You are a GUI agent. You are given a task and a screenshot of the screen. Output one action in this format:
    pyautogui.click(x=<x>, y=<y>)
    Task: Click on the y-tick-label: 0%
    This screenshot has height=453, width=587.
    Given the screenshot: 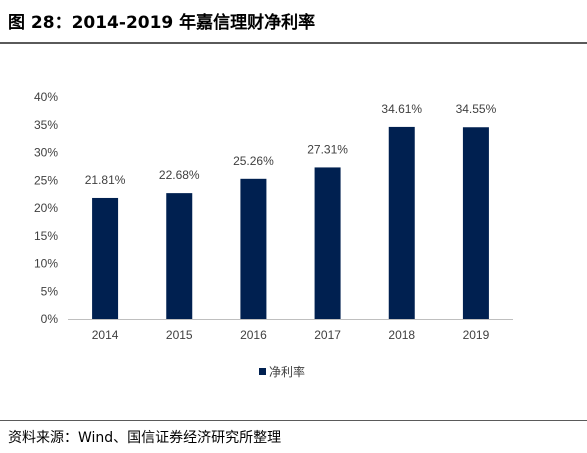 What is the action you would take?
    pyautogui.click(x=50, y=319)
    